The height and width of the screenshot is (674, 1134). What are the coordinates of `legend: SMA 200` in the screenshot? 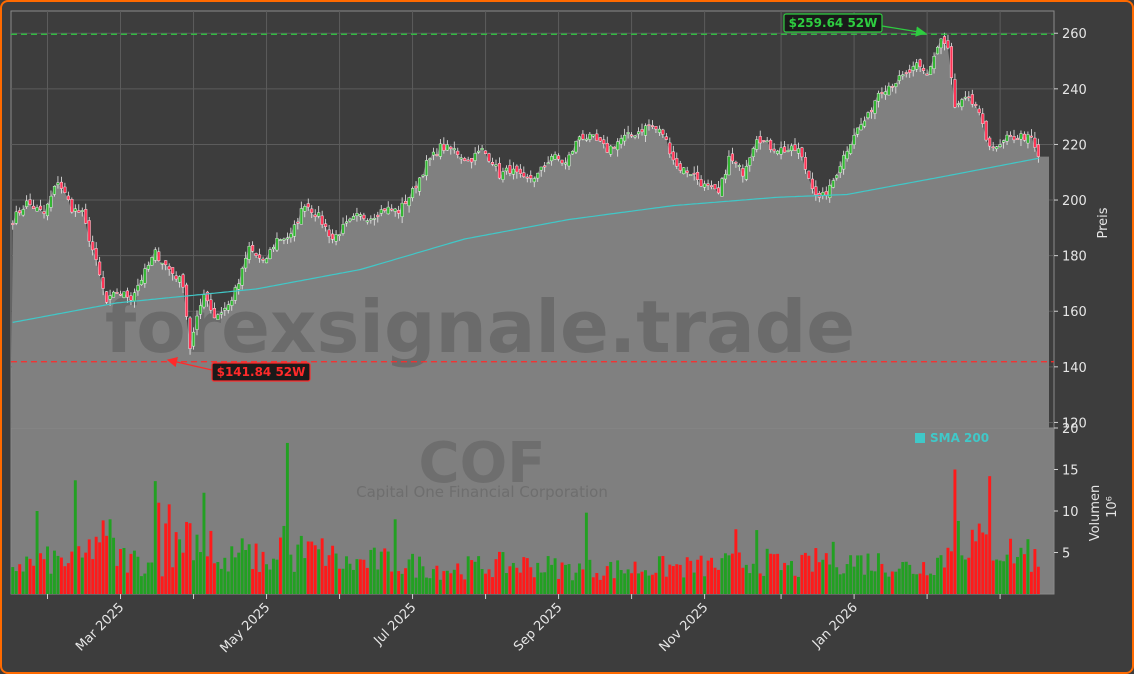 It's located at (952, 438).